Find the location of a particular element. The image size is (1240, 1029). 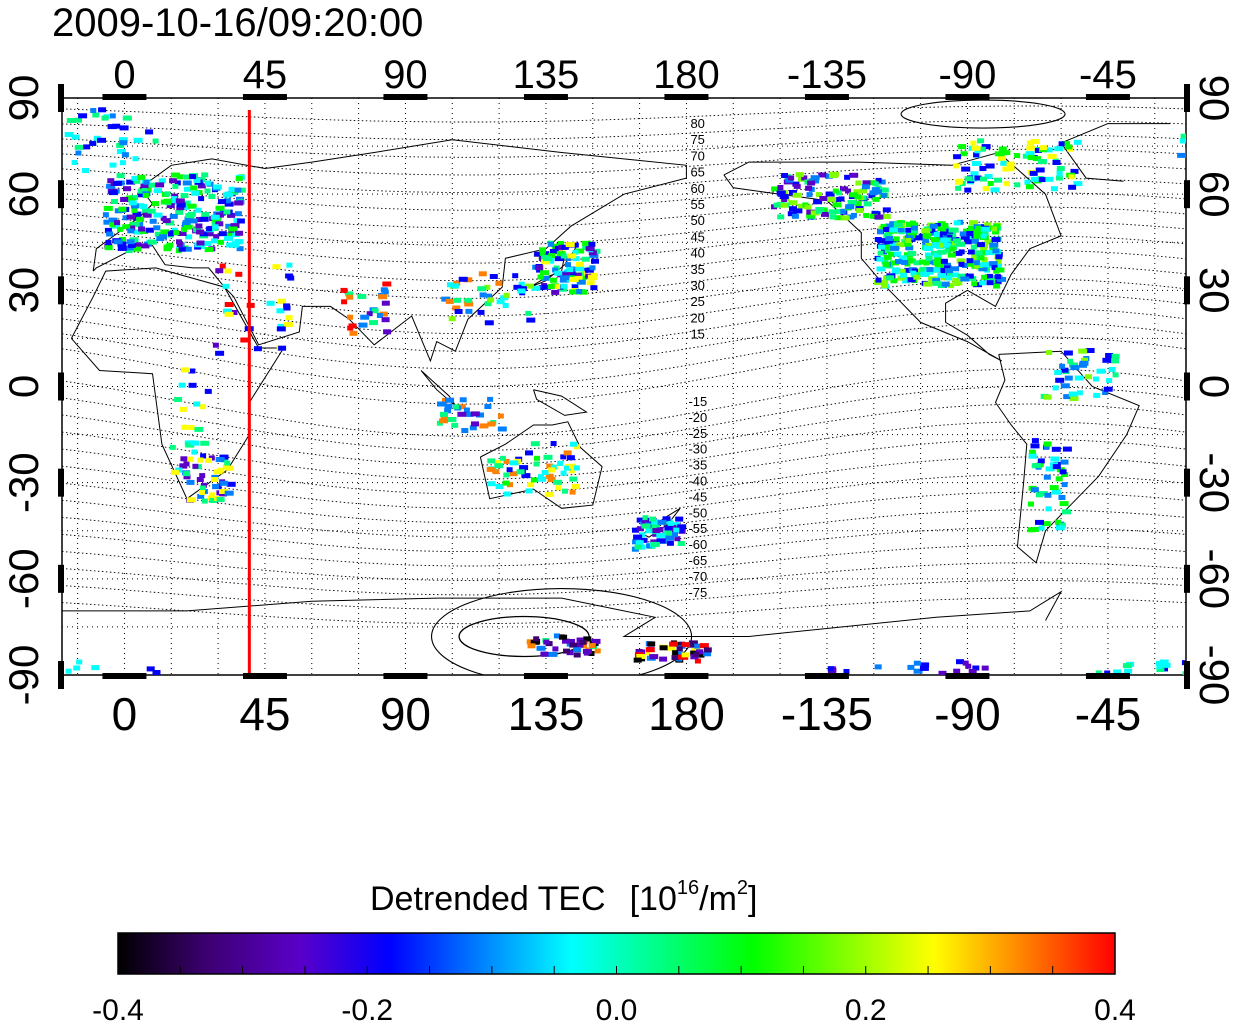

lat-tick-label: 30 is located at coordinates (23, 290).